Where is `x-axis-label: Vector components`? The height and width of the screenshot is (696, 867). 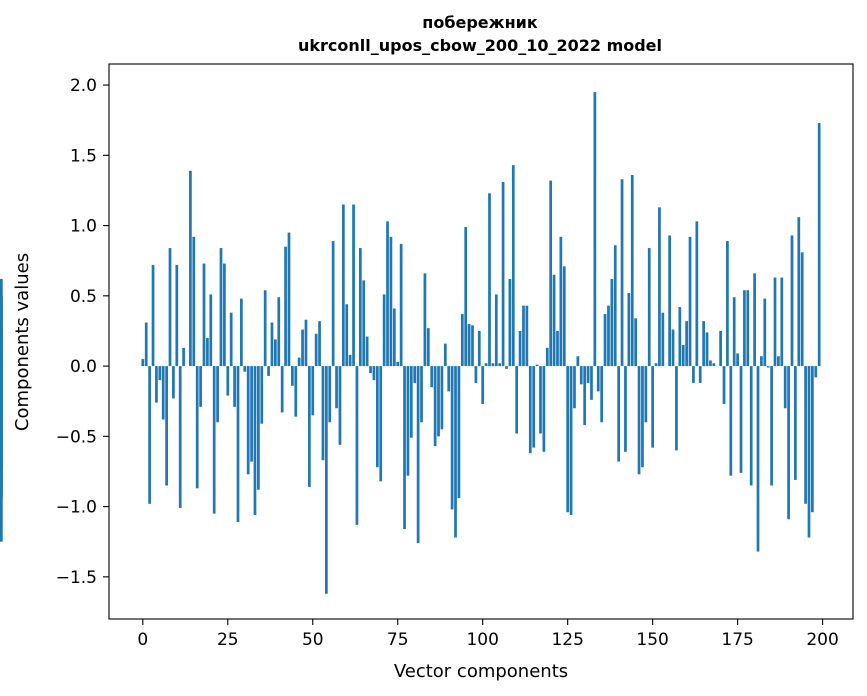
x-axis-label: Vector components is located at coordinates (481, 671).